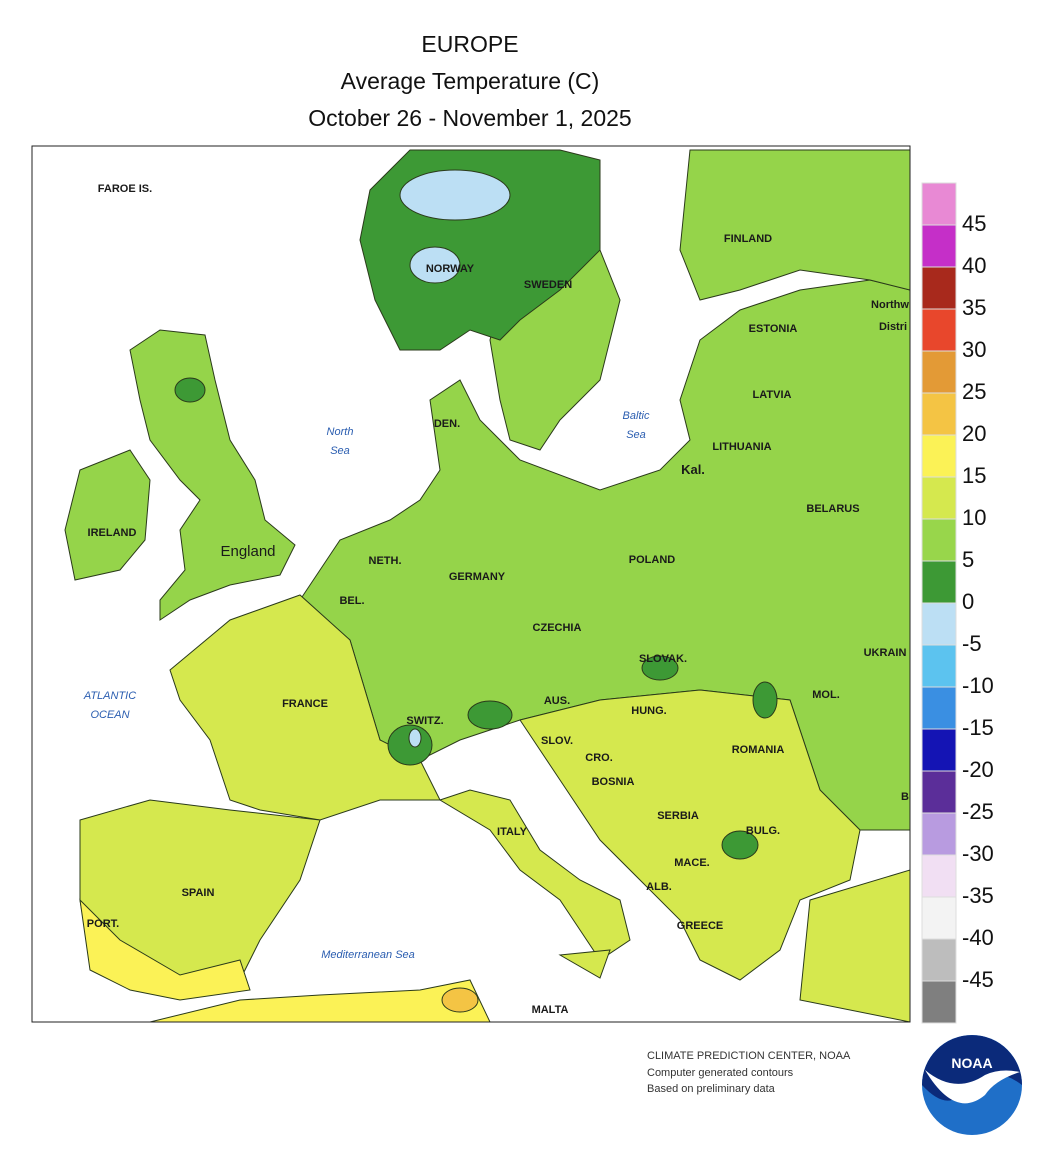 The image size is (1057, 1161). I want to click on label: B, so click(905, 797).